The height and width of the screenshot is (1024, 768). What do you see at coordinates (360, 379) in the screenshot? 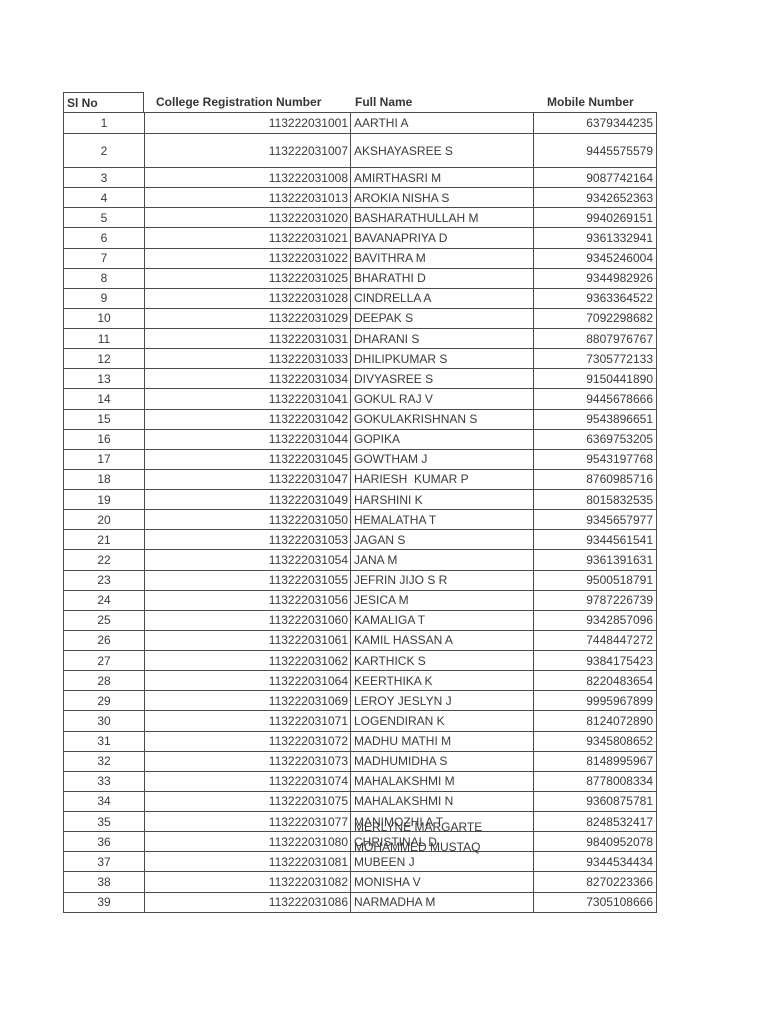
I see `table-row: 13 113222031034 DIVYASREE S 9150441890` at bounding box center [360, 379].